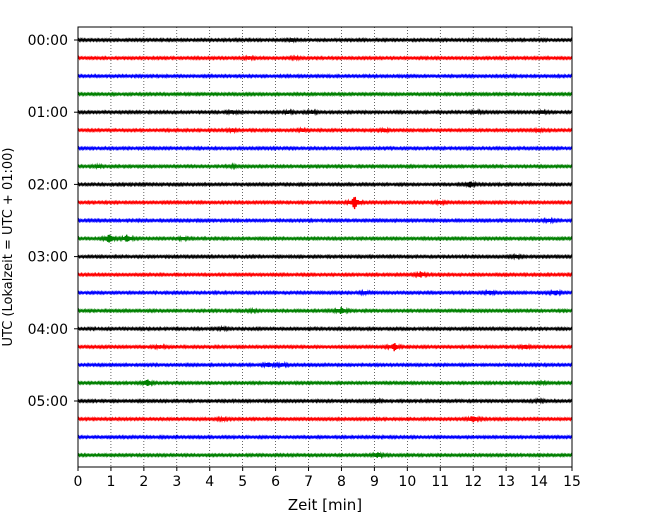 This screenshot has height=520, width=650. What do you see at coordinates (209, 482) in the screenshot?
I see `x-tick-label: 4` at bounding box center [209, 482].